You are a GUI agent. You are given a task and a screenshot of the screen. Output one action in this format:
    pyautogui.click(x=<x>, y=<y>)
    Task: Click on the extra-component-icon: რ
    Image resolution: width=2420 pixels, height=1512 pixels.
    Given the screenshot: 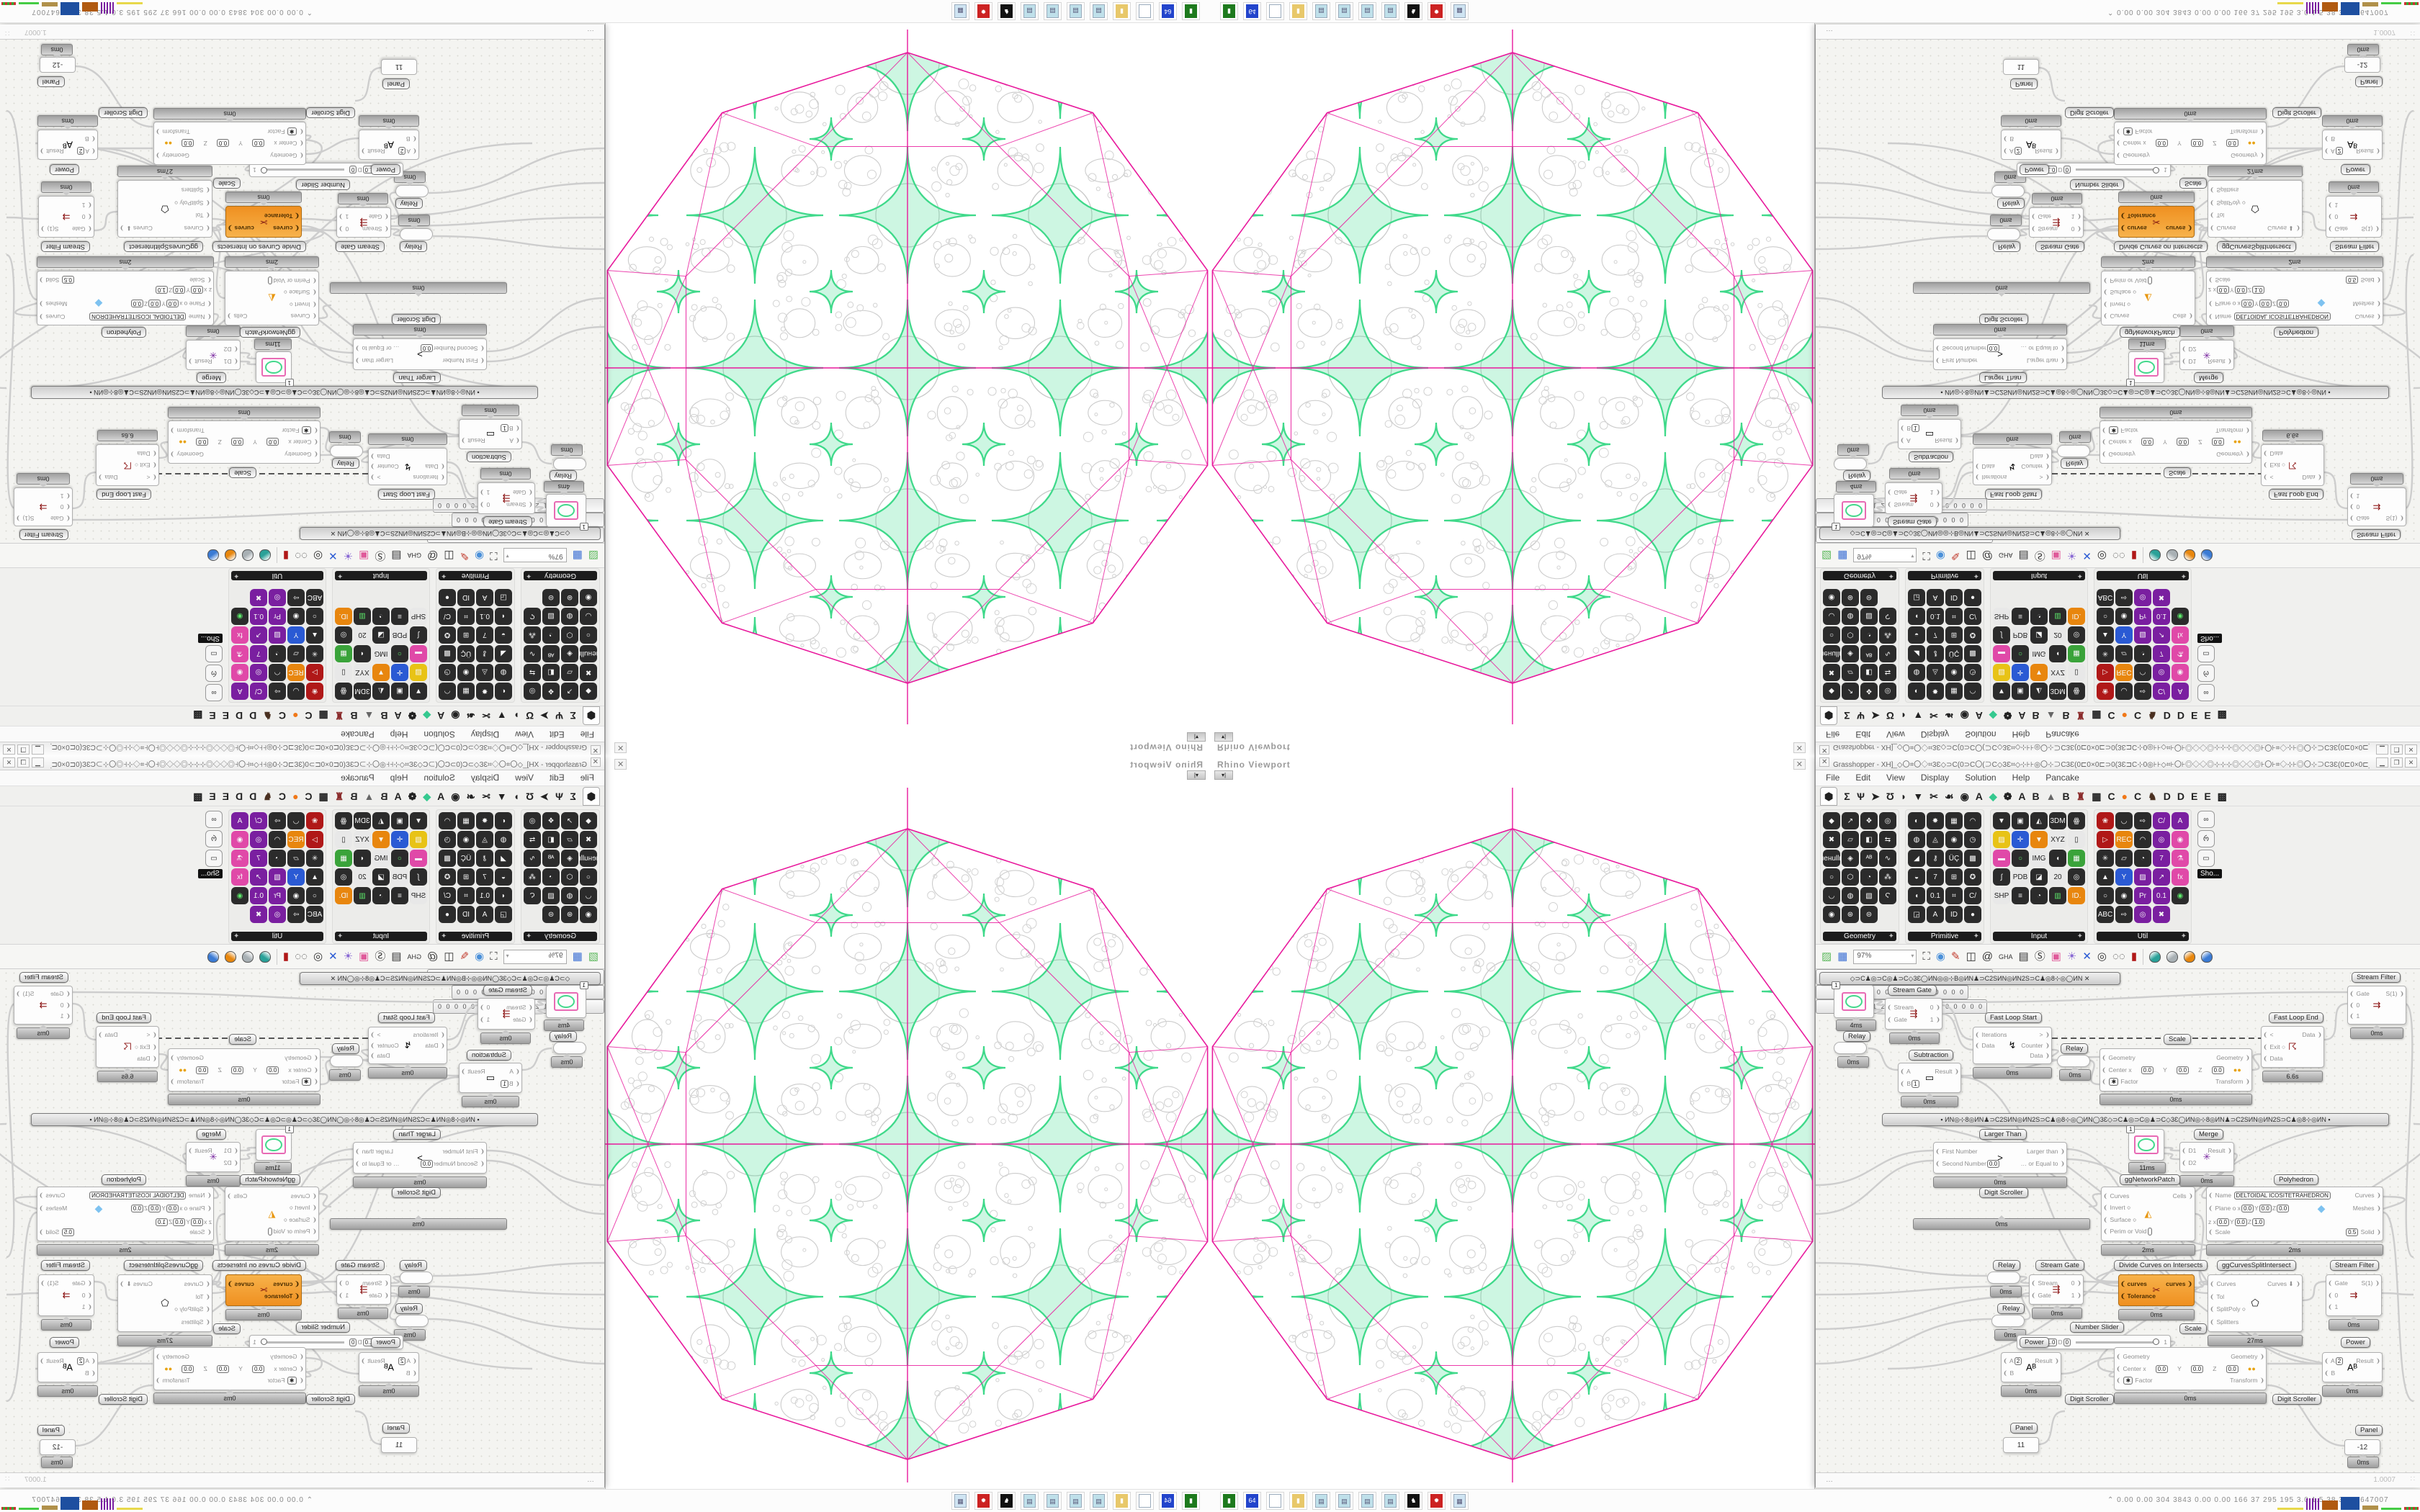 What is the action you would take?
    pyautogui.click(x=214, y=673)
    